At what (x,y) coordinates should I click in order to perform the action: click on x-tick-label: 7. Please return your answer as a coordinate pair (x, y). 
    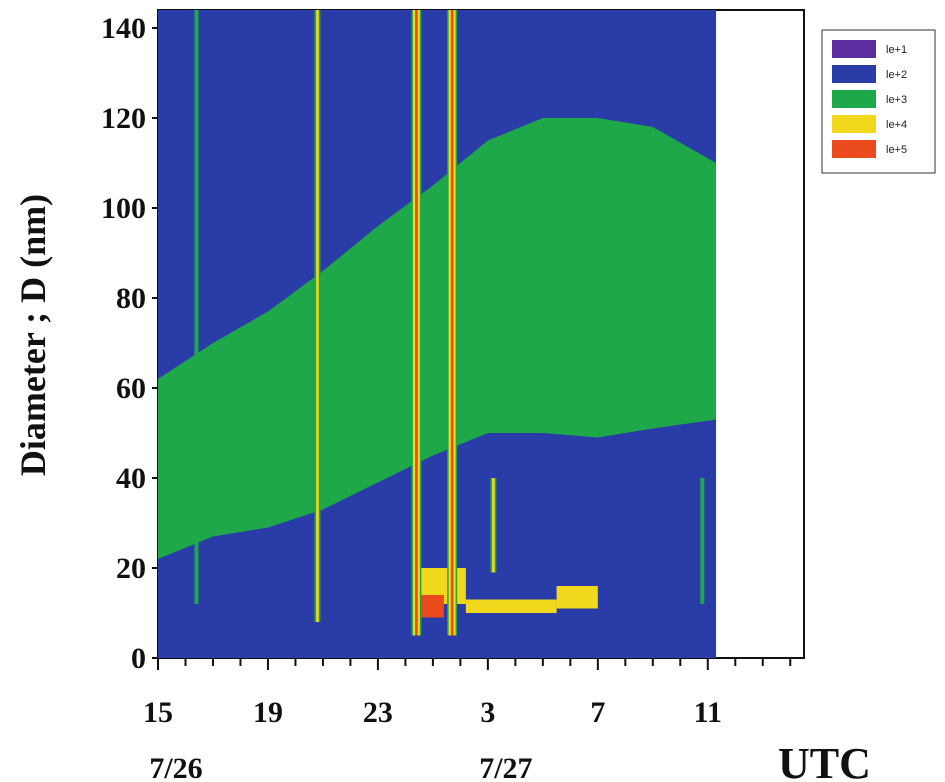
    Looking at the image, I should click on (597, 712).